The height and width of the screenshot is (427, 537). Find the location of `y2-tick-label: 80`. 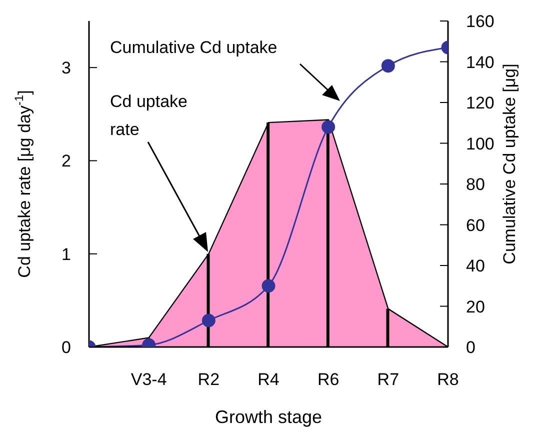

y2-tick-label: 80 is located at coordinates (475, 184).